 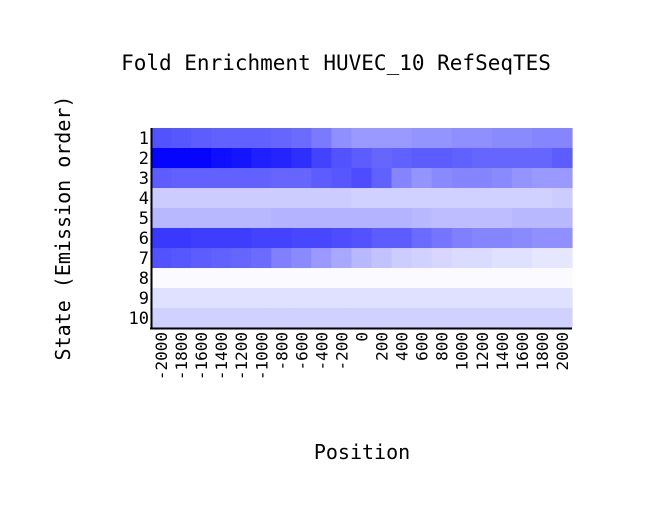 I want to click on y-tick-label: 7, so click(x=144, y=259).